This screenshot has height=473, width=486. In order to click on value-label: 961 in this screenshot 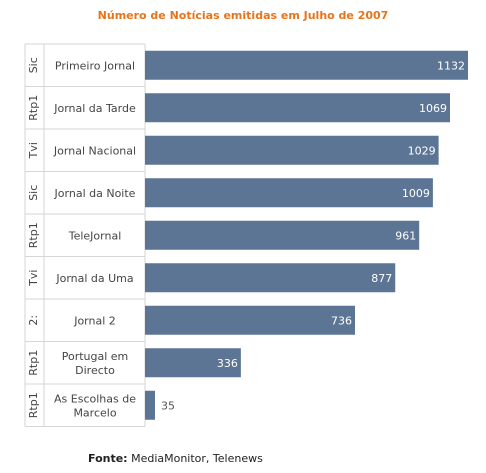, I will do `click(405, 235)`.